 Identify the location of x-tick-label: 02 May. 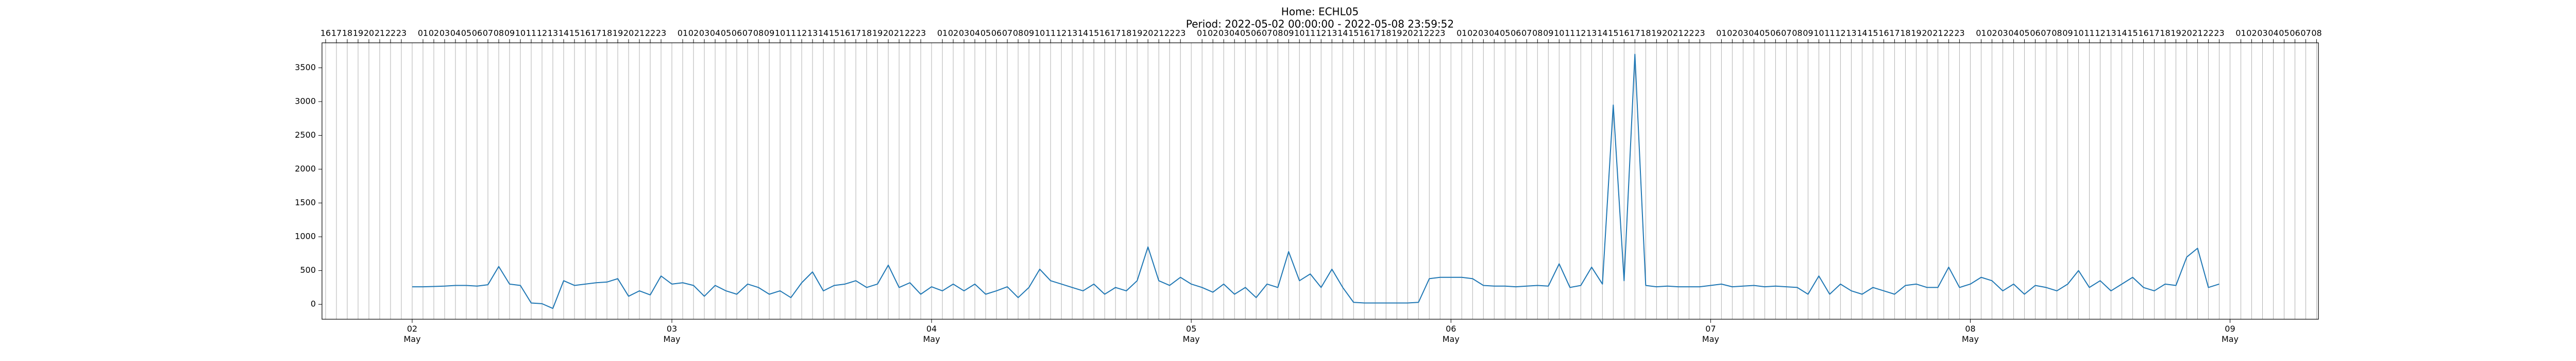
(411, 334).